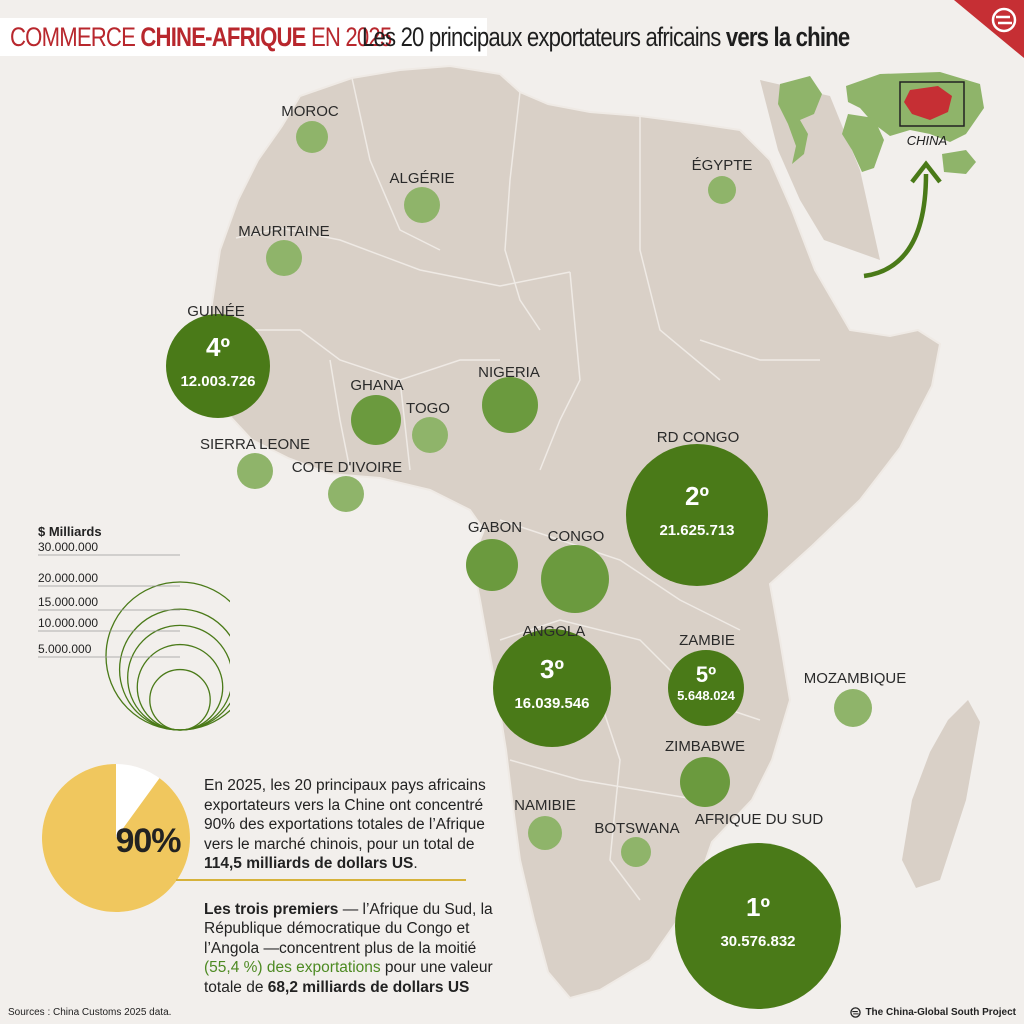 The width and height of the screenshot is (1024, 1024). I want to click on country-label-sierra-leone: SIERRA LEONE, so click(255, 444).